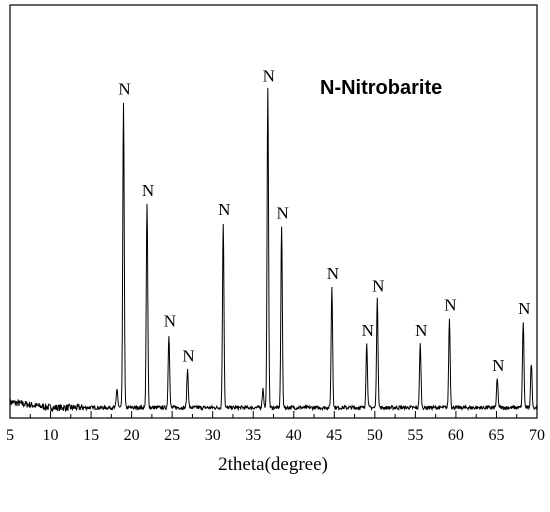 The height and width of the screenshot is (512, 550). Describe the element at coordinates (275, 435) in the screenshot. I see `x-axis-tick-labels: 5 10 15 20 25 30 35 40 45 50 55 60 65 70` at that location.